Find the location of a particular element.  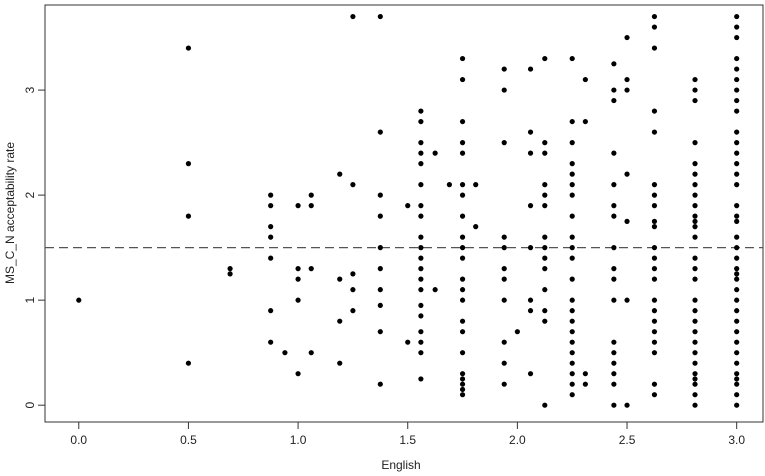

x-axis-title: English is located at coordinates (400, 465).